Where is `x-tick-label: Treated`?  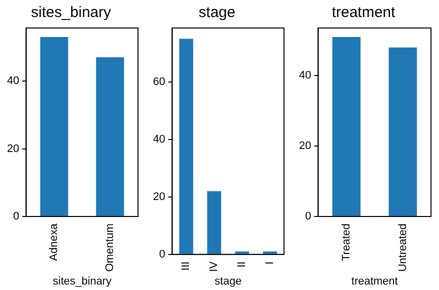 x-tick-label: Treated is located at coordinates (346, 242).